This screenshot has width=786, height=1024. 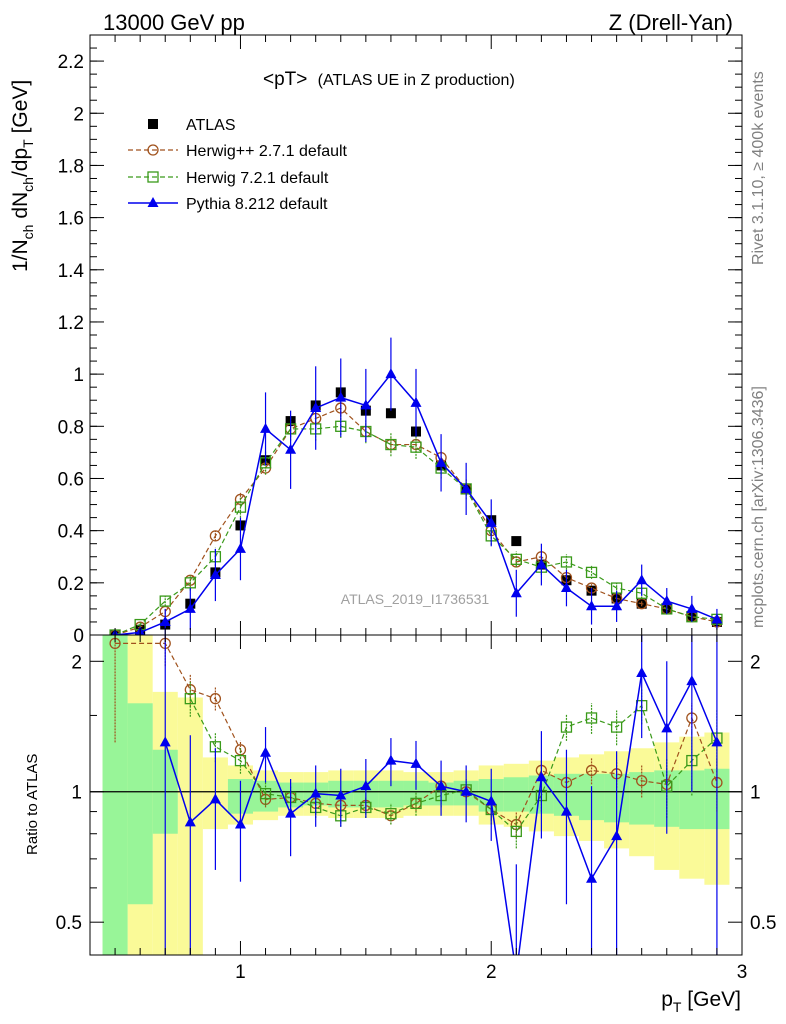 I want to click on ylabel-part-a: 1/N, so click(x=20, y=255).